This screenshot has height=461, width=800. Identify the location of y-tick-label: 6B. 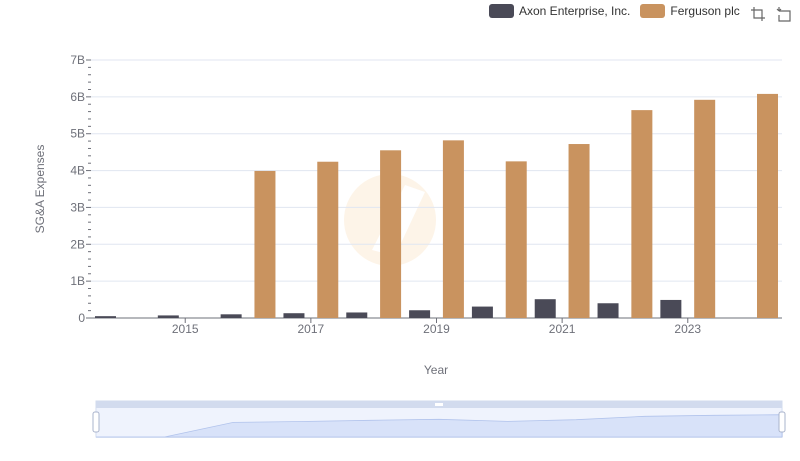
(77, 97).